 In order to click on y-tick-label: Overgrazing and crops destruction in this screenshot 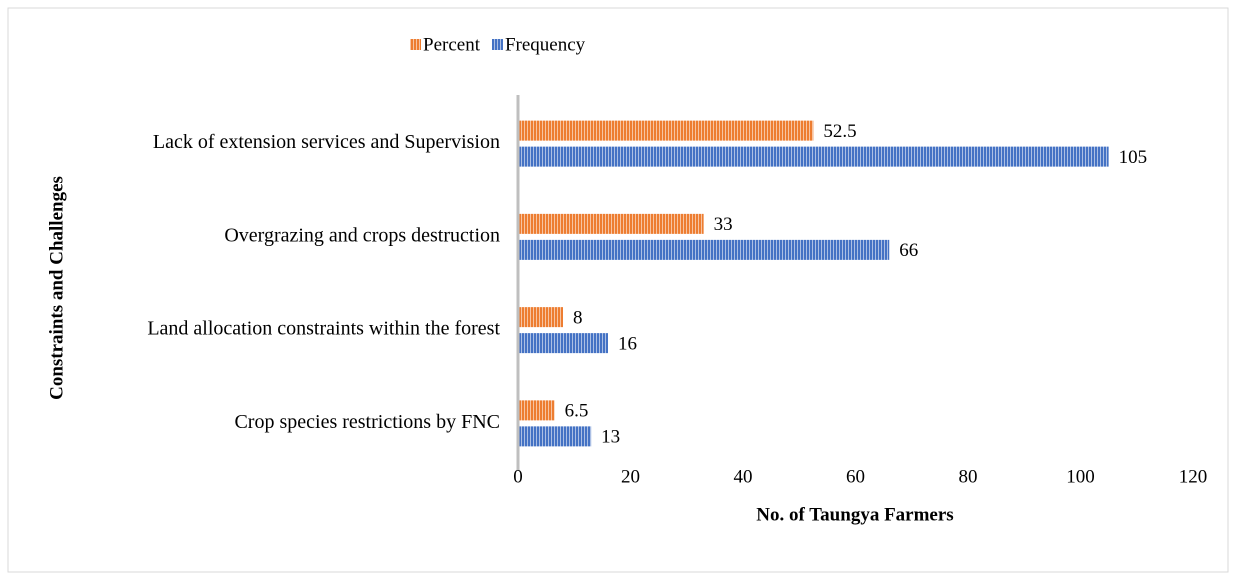, I will do `click(362, 235)`.